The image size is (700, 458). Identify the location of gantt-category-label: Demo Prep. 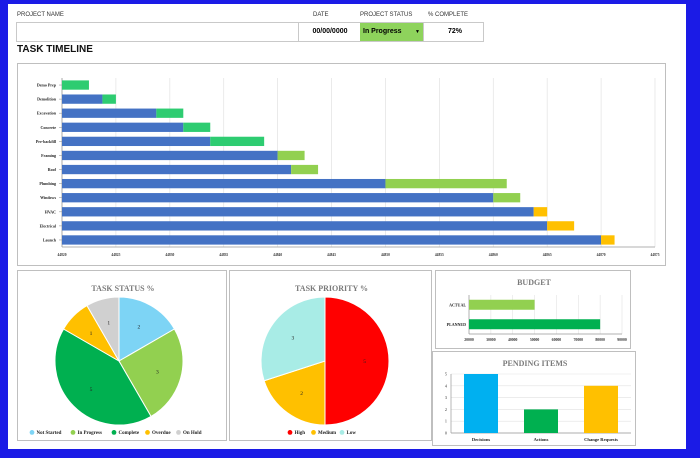
(47, 85).